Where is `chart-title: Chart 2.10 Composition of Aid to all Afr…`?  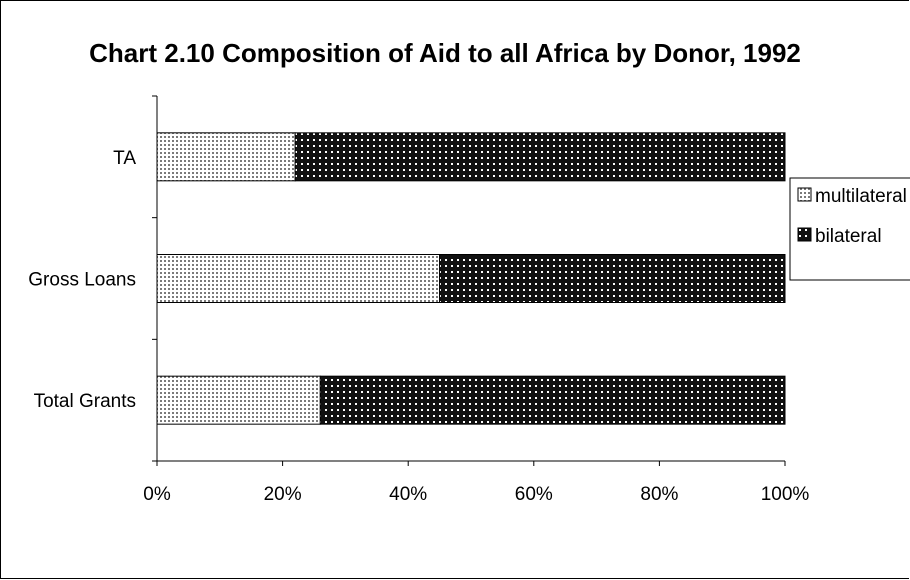 chart-title: Chart 2.10 Composition of Aid to all Afr… is located at coordinates (445, 53).